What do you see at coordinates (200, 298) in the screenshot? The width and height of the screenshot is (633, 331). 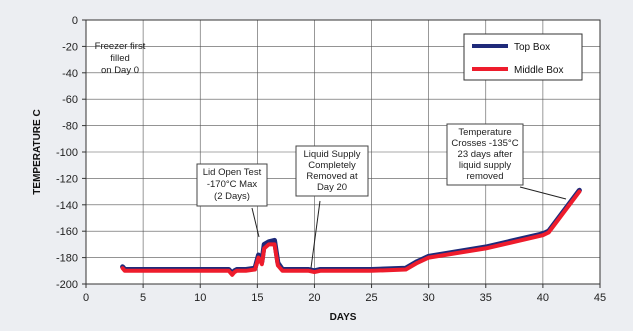 I see `x-tick-label: 10` at bounding box center [200, 298].